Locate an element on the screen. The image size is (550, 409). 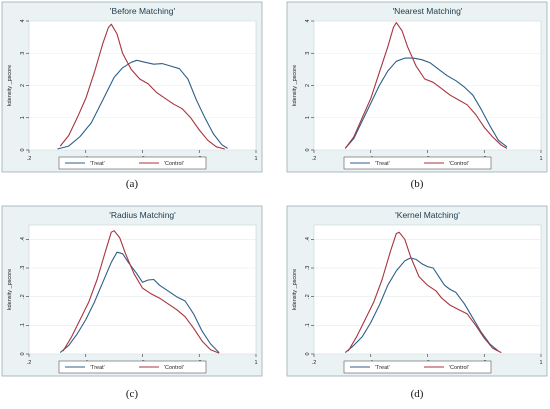
chart-title: 'Nearest Matching' is located at coordinates (428, 11).